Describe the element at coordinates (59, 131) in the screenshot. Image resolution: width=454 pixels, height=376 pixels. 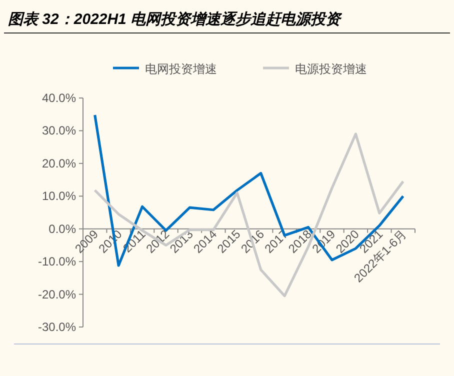
I see `y-tick-label: 30.0%` at that location.